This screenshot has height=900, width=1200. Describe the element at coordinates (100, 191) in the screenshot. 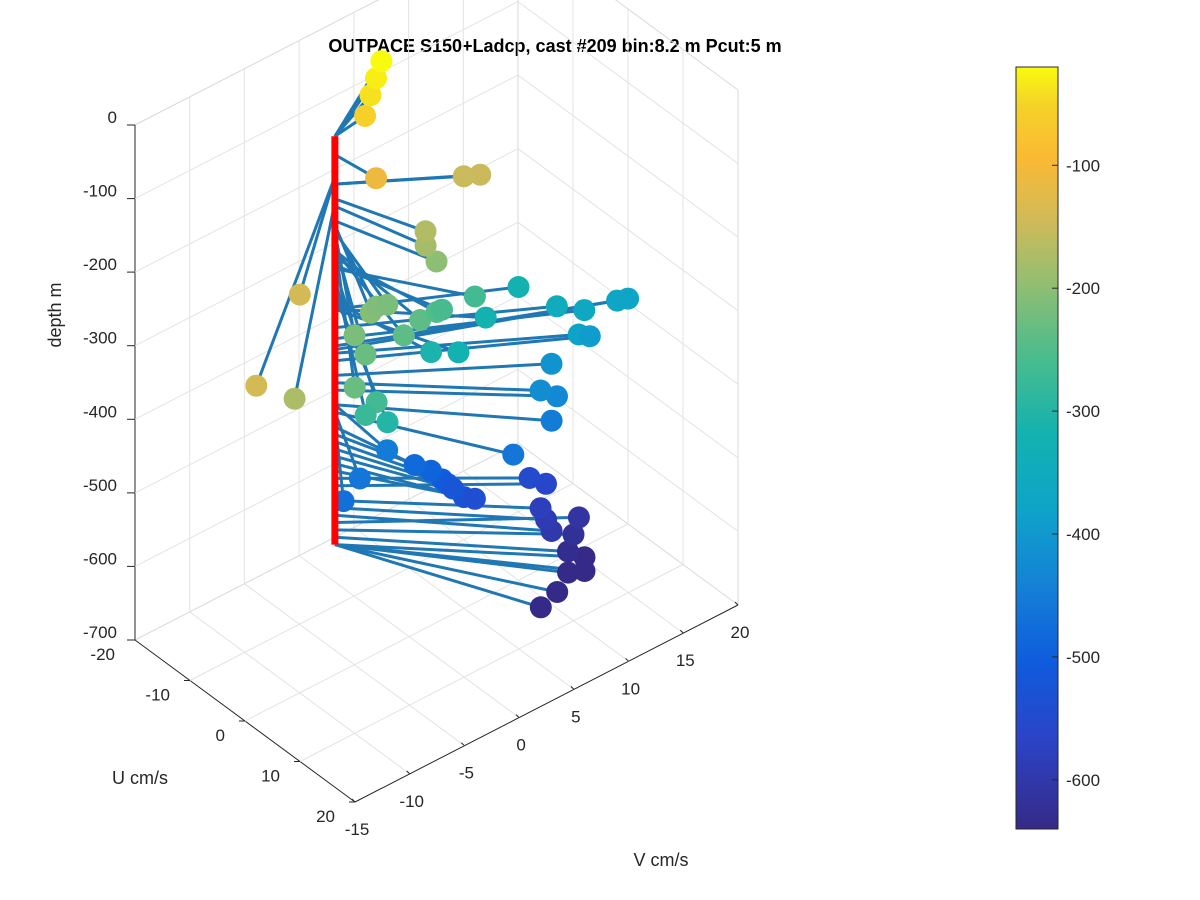

I see `z-tick-label: -100` at that location.